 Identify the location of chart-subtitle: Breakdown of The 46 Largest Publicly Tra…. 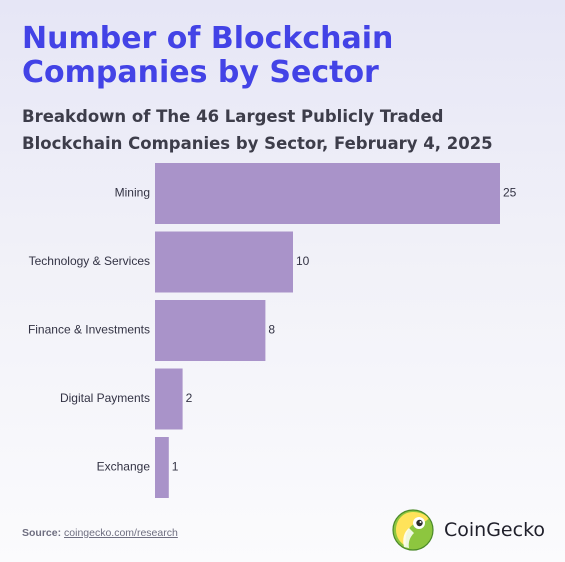
(257, 130).